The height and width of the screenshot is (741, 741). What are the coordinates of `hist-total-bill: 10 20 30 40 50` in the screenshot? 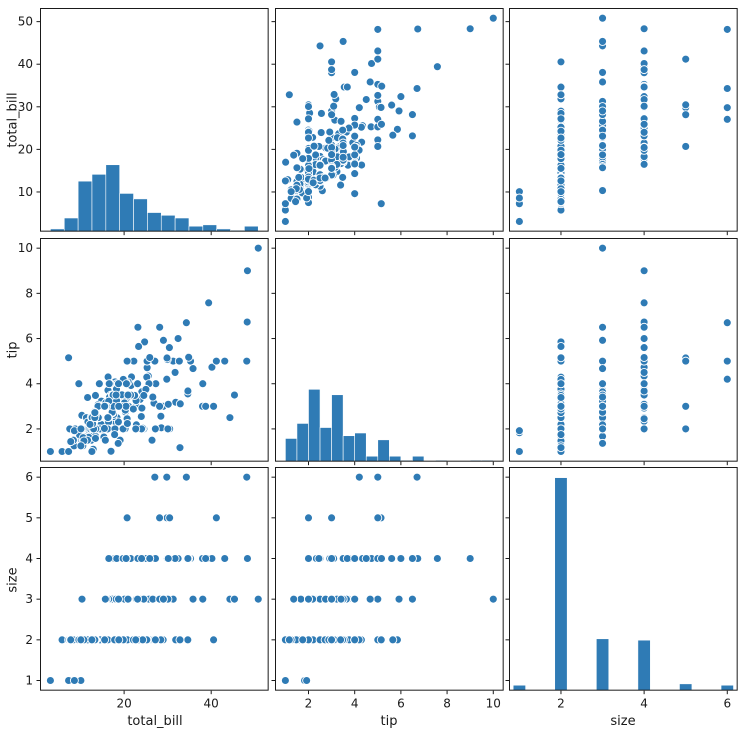 It's located at (143, 122).